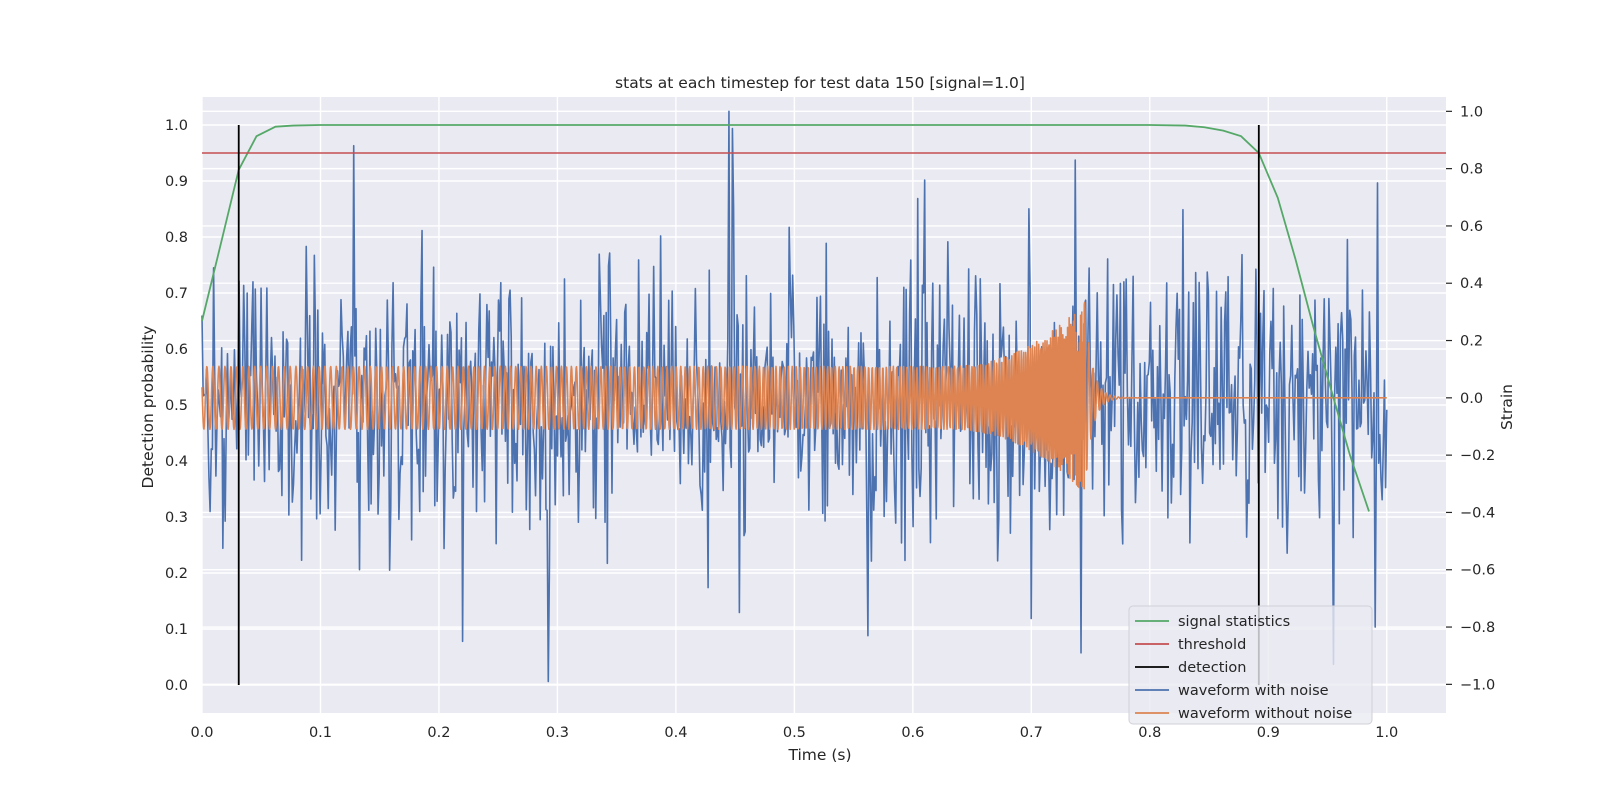 This screenshot has width=1600, height=804. I want to click on legend-label: threshold, so click(1212, 645).